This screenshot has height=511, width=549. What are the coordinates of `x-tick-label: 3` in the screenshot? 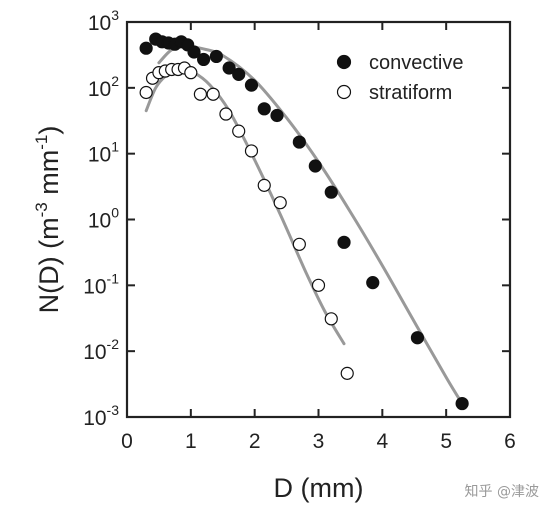 It's located at (319, 441).